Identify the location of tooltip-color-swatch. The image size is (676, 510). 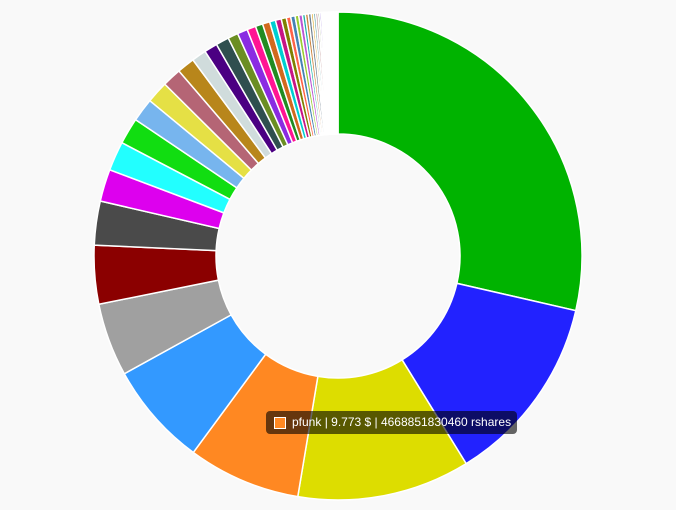
(280, 422).